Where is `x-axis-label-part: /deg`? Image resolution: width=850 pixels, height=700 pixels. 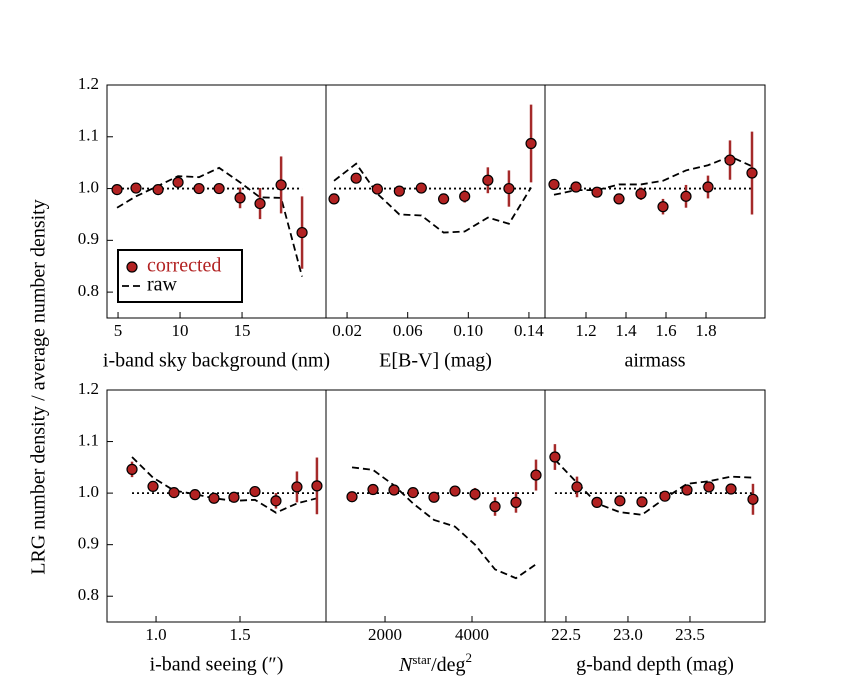 x-axis-label-part: /deg is located at coordinates (448, 665).